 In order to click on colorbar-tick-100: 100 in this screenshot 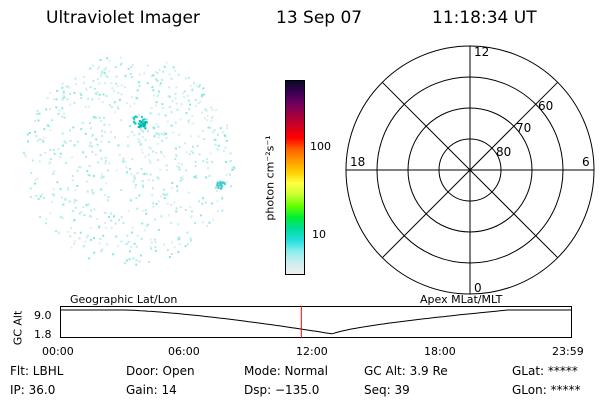, I will do `click(320, 146)`.